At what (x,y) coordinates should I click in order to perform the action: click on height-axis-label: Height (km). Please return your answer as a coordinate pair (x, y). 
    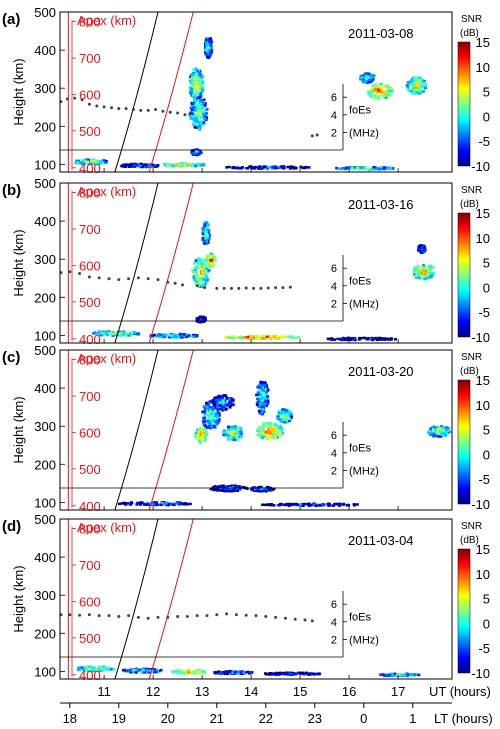
    Looking at the image, I should click on (18, 598).